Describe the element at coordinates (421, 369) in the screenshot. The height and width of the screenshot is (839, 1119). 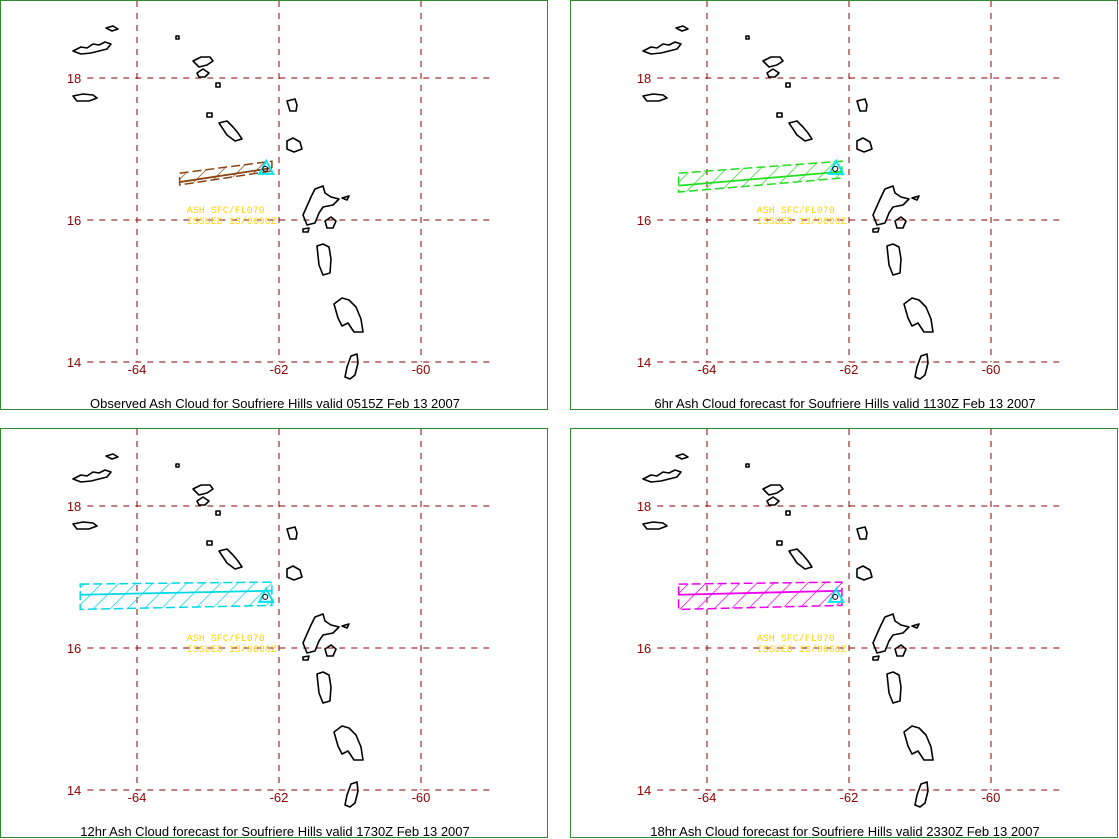
I see `lon-tick-label: -60` at that location.